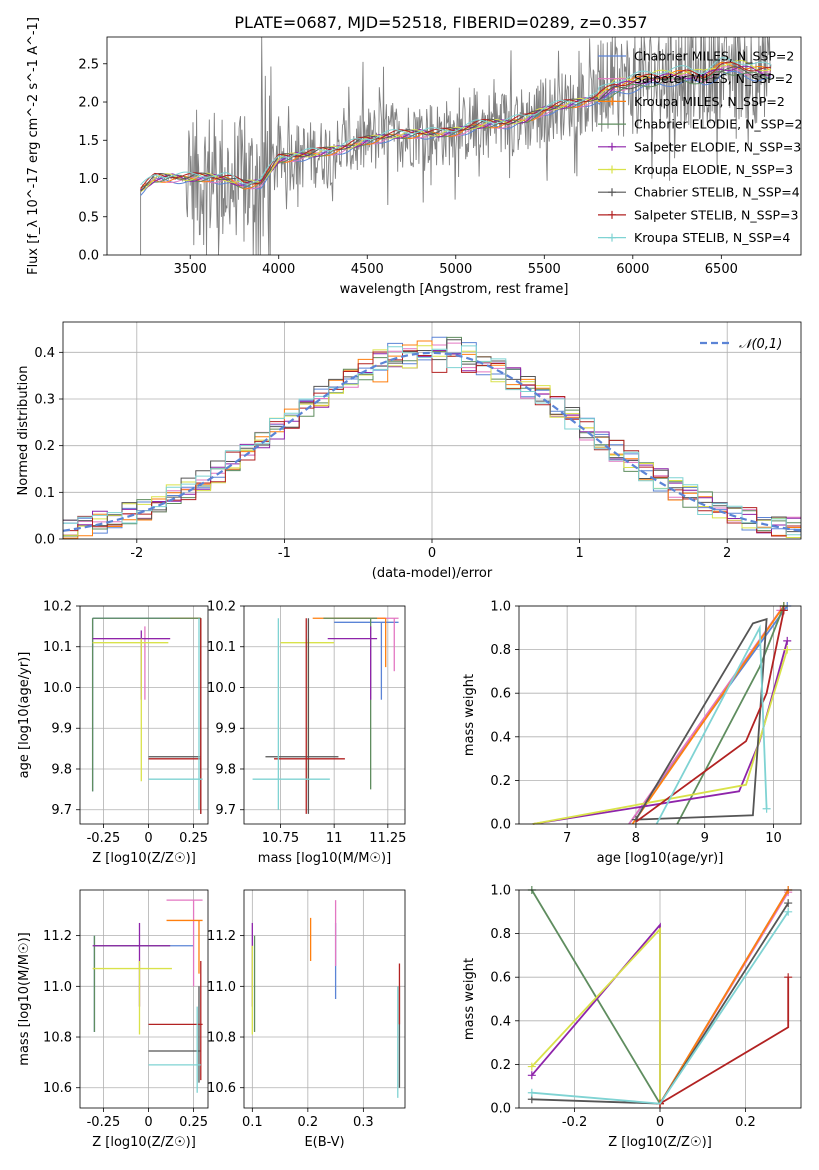  Describe the element at coordinates (23, 431) in the screenshot. I see `y-axis-label: Normed distribution` at that location.